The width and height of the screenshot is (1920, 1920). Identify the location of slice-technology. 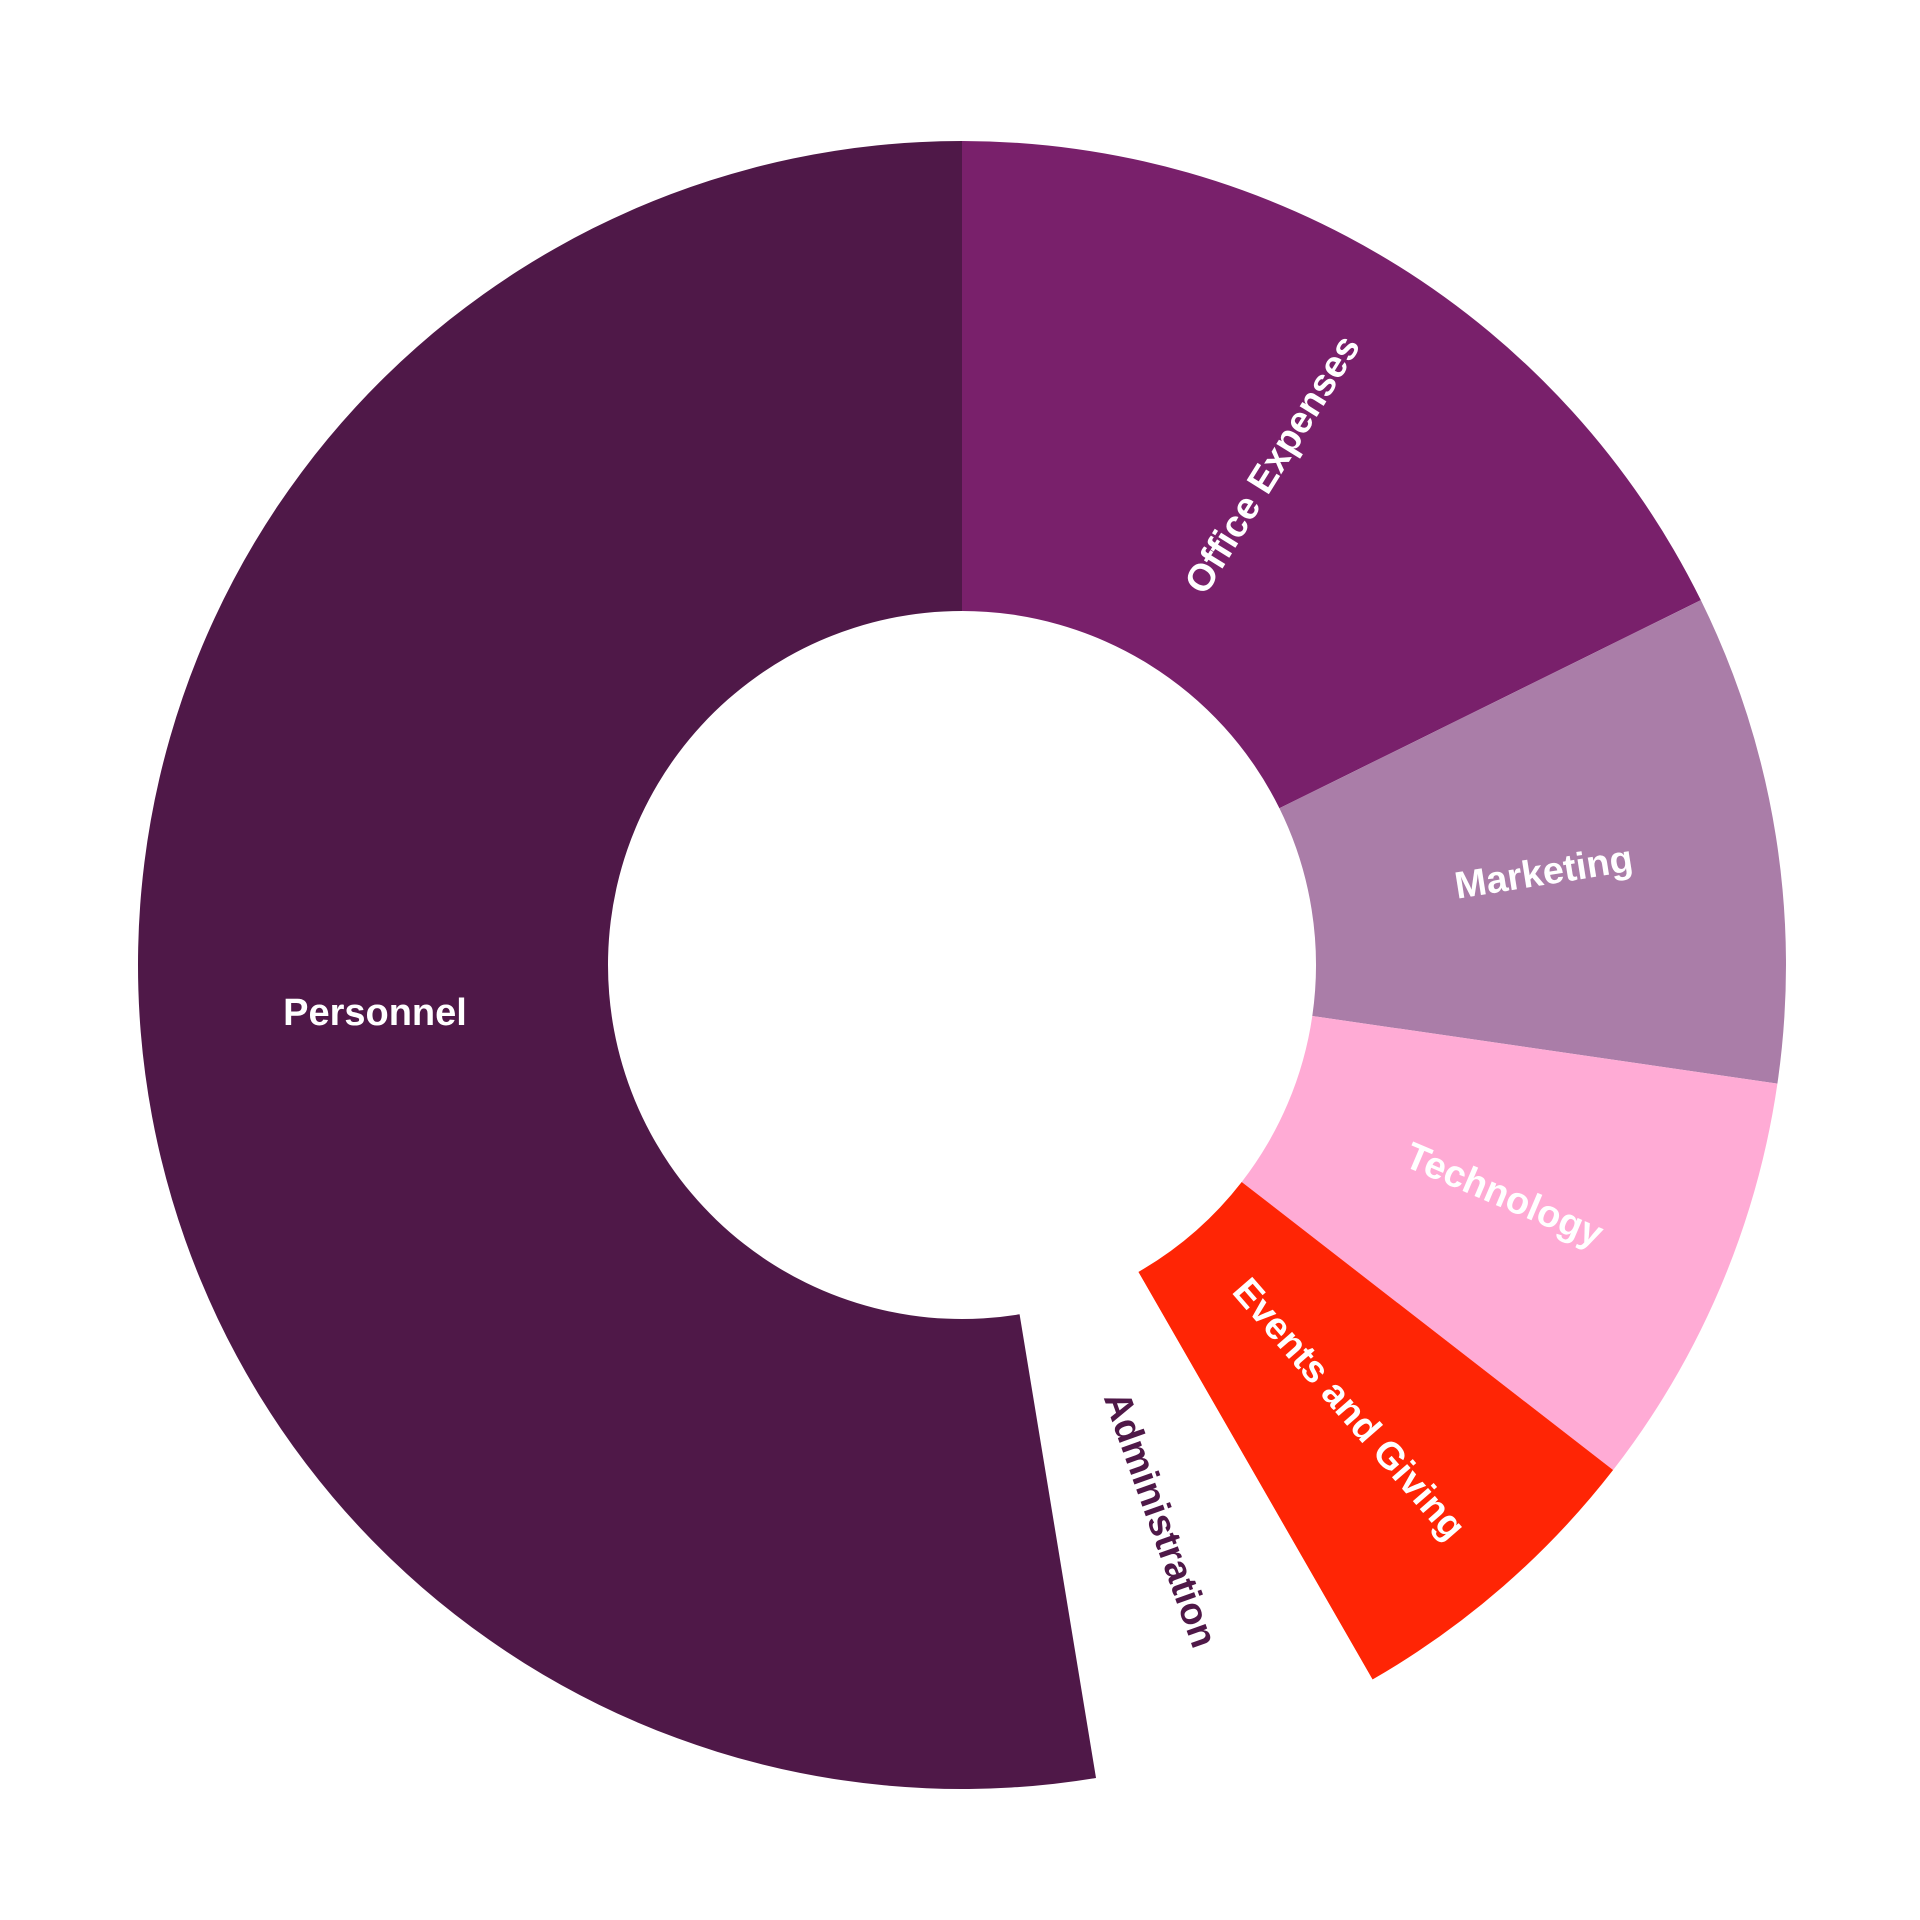
(1509, 1243).